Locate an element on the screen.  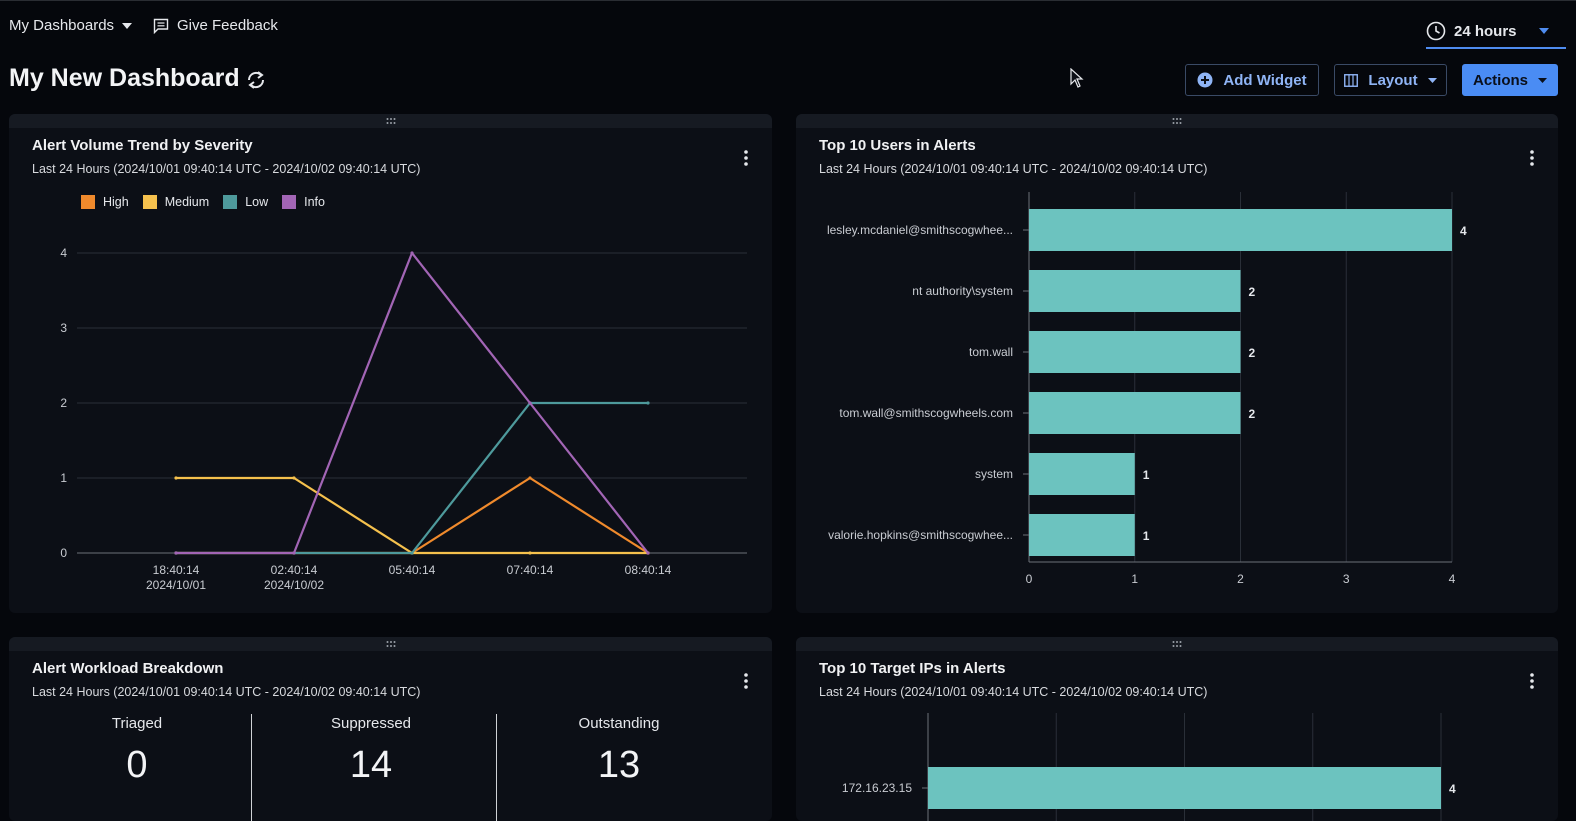
legend-item-low: Low is located at coordinates (245, 202).